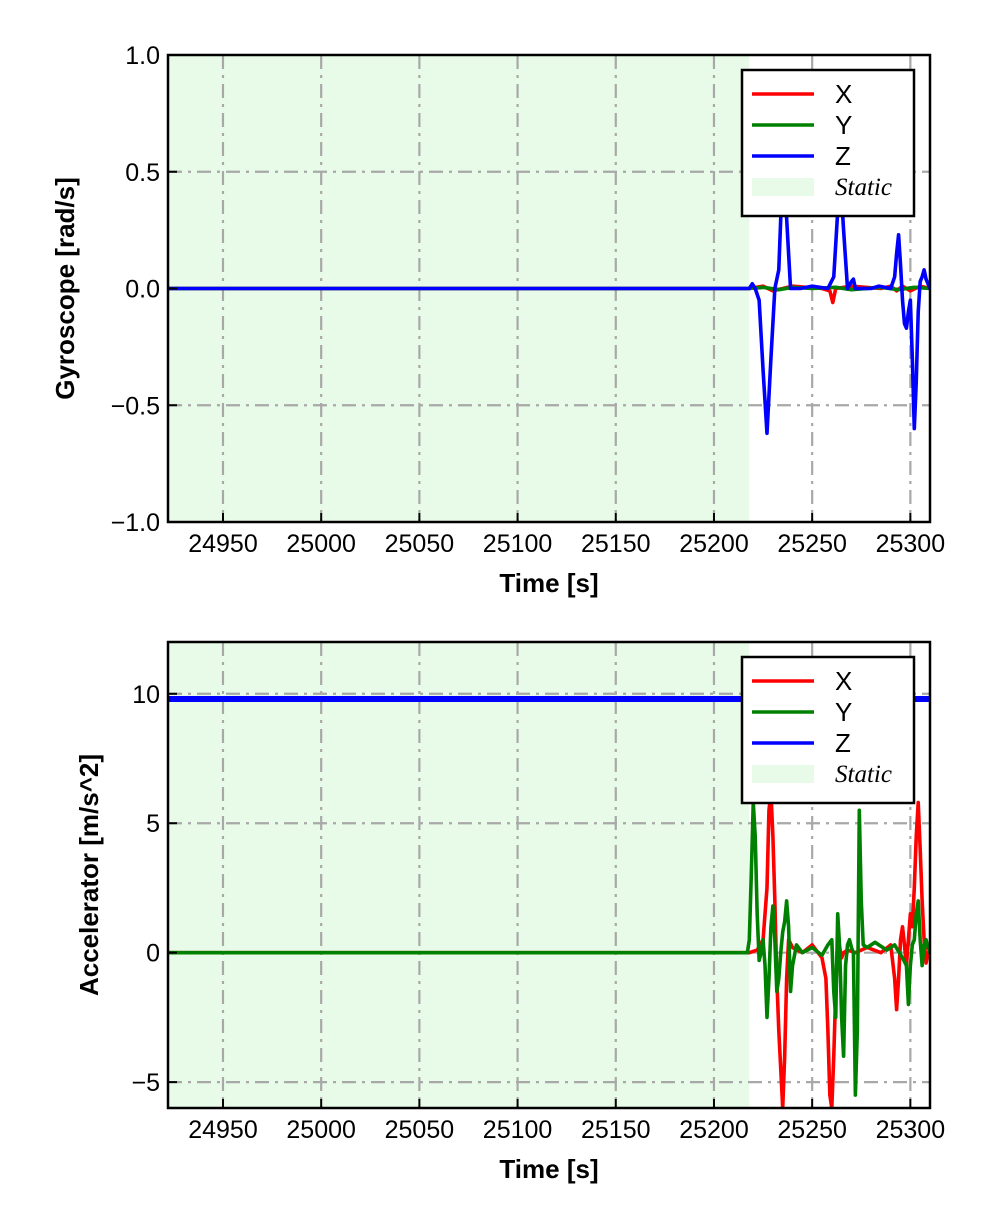 The width and height of the screenshot is (992, 1228). Describe the element at coordinates (812, 1130) in the screenshot. I see `accel-xtick-label-6: 25250` at that location.